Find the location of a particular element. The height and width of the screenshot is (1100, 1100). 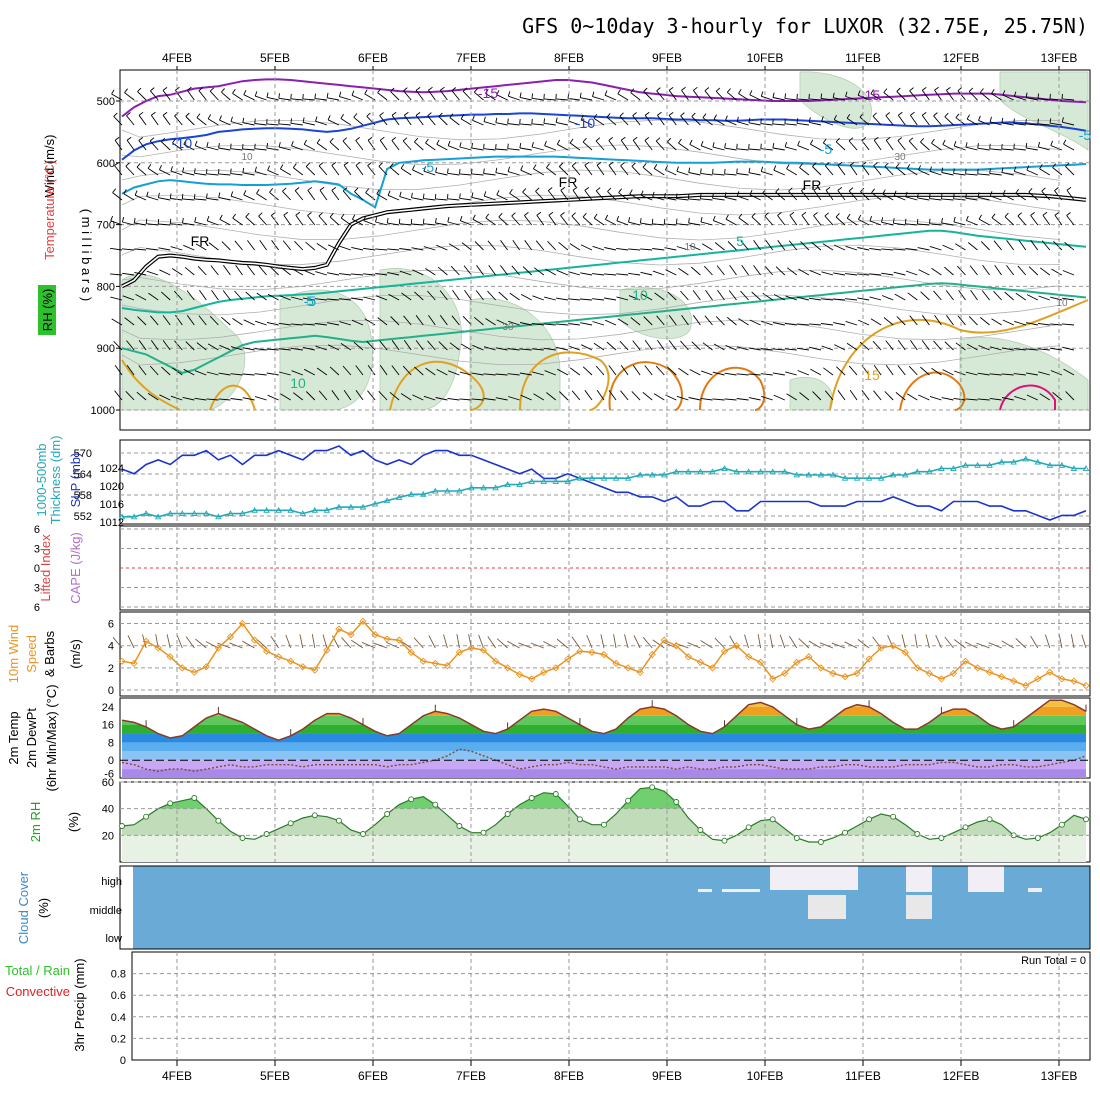

slp-tick-label: 1024 is located at coordinates (112, 469).